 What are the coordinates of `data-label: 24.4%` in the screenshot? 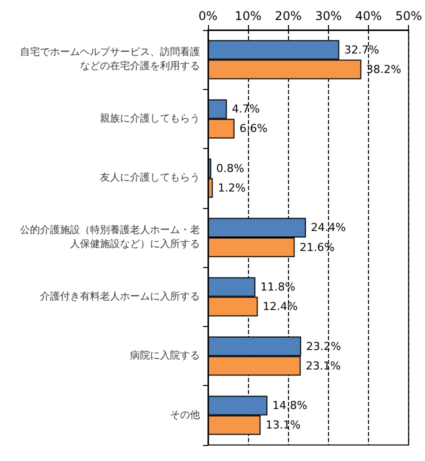 It's located at (328, 227).